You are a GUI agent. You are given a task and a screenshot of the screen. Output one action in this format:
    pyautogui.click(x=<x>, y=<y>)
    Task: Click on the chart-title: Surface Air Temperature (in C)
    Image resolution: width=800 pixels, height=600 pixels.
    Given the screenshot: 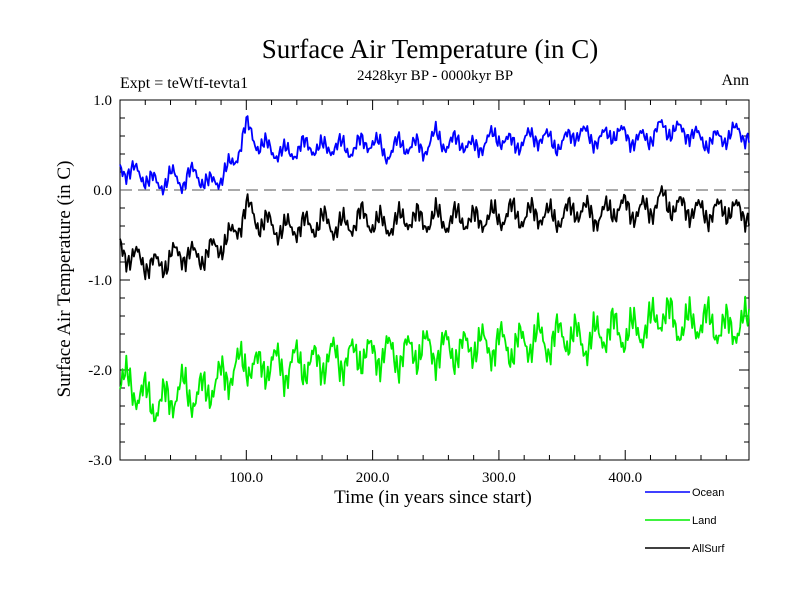 What is the action you would take?
    pyautogui.click(x=430, y=49)
    